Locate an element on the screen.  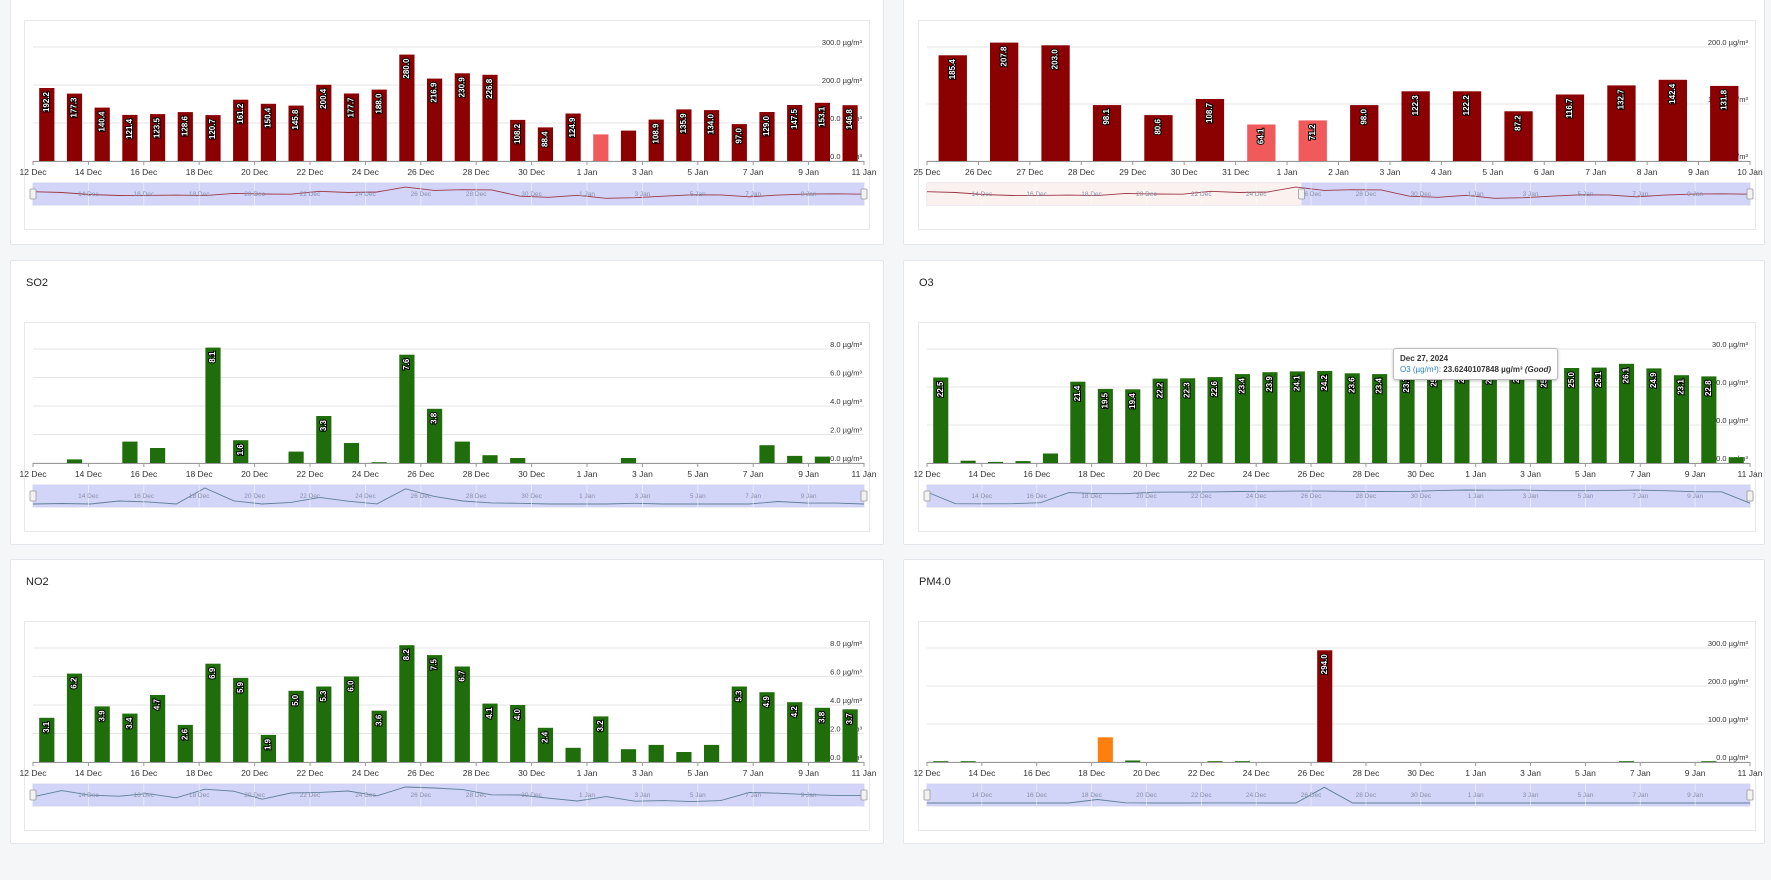
bar-data-label: 192.2 is located at coordinates (46, 101).